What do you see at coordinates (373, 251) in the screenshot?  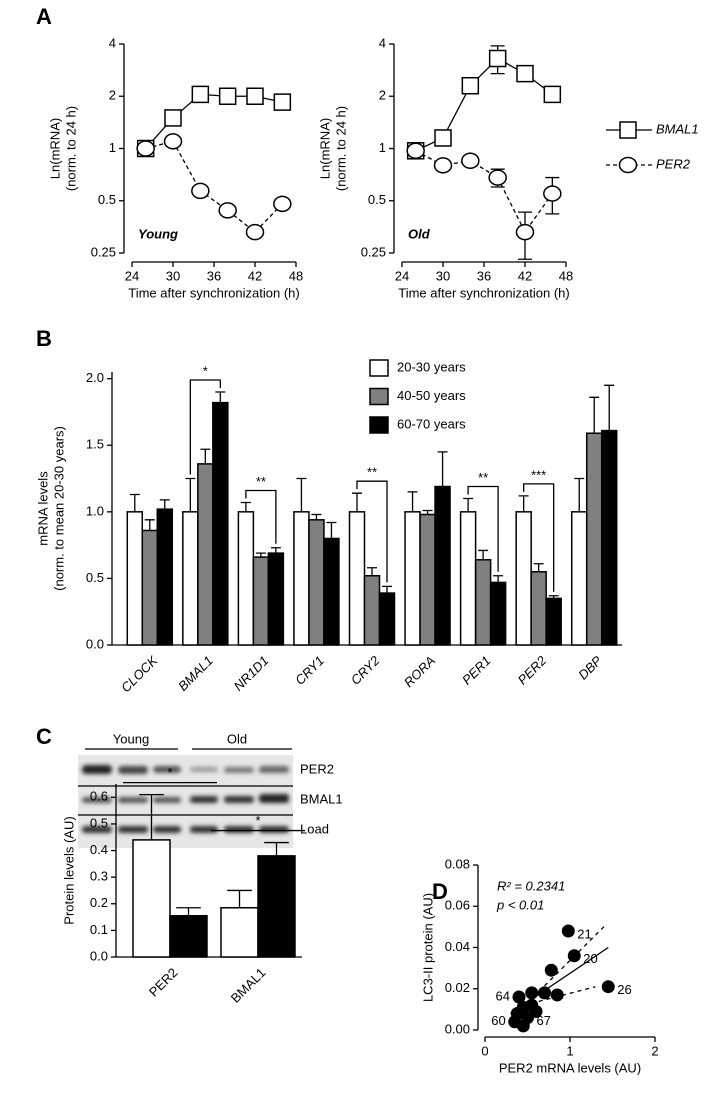 I see `y-tick-label: 0.25` at bounding box center [373, 251].